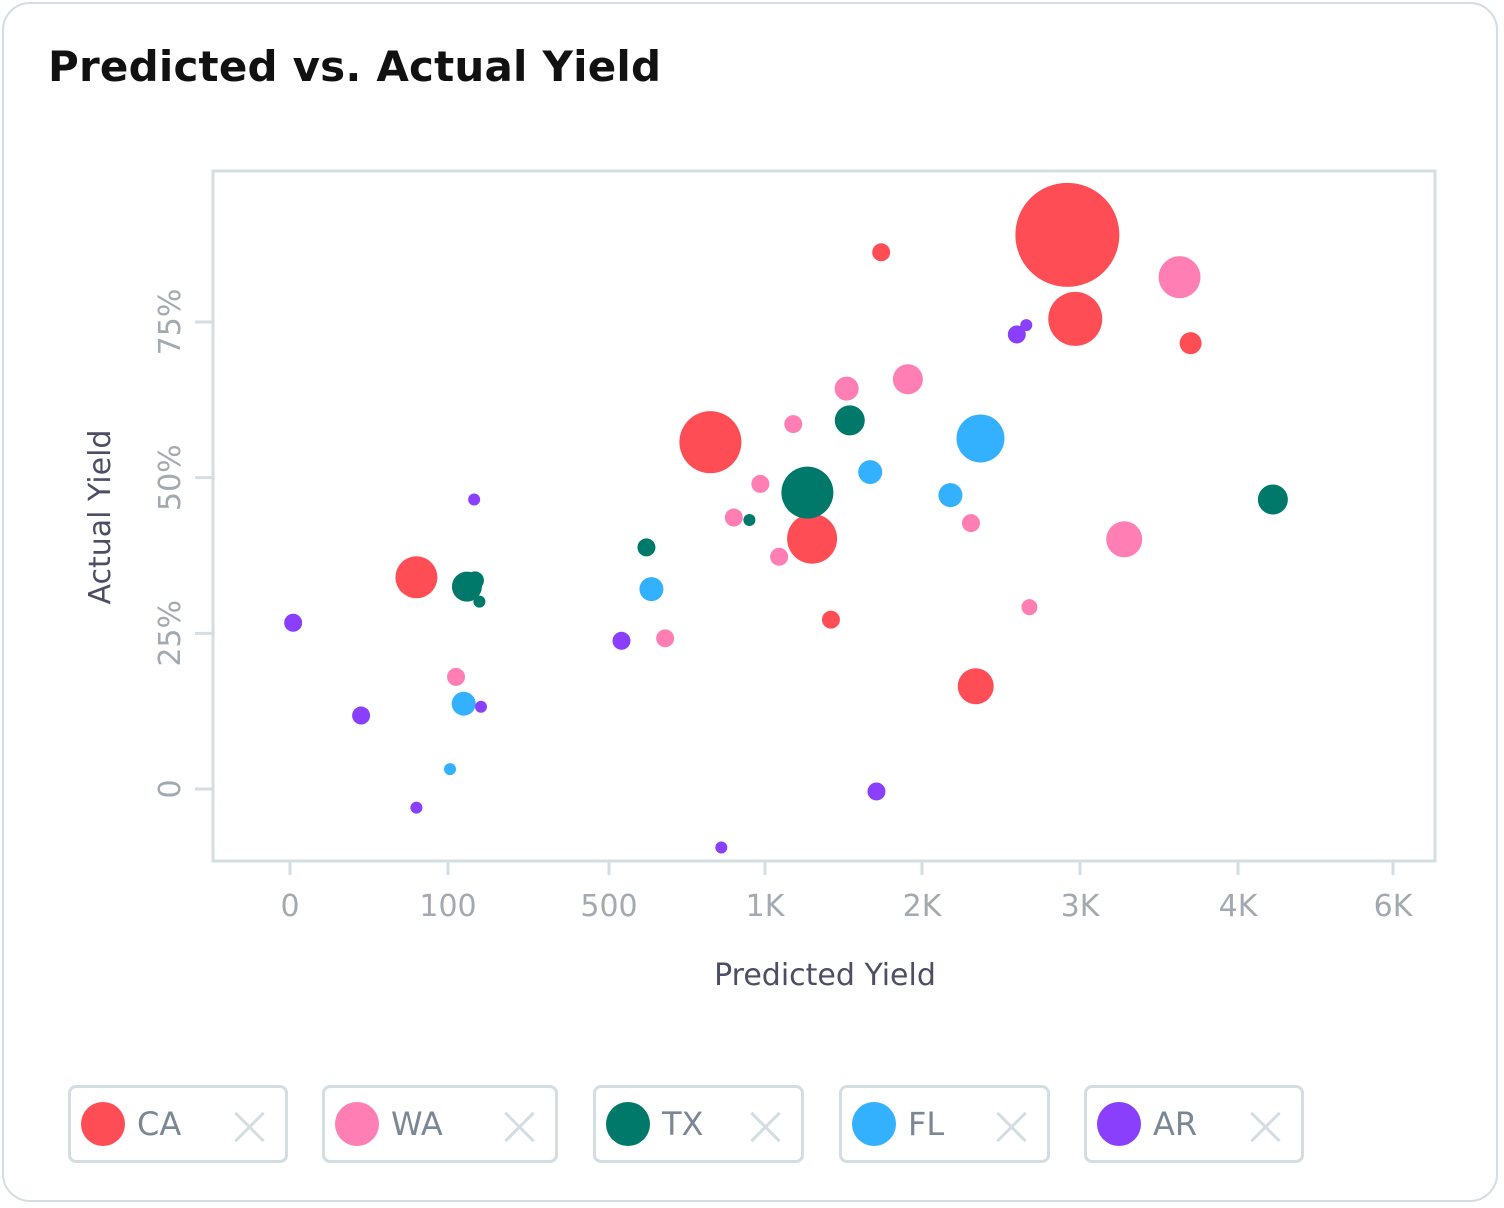 Image resolution: width=1504 pixels, height=1208 pixels. I want to click on chart-title: Predicted vs. Actual Yield, so click(355, 66).